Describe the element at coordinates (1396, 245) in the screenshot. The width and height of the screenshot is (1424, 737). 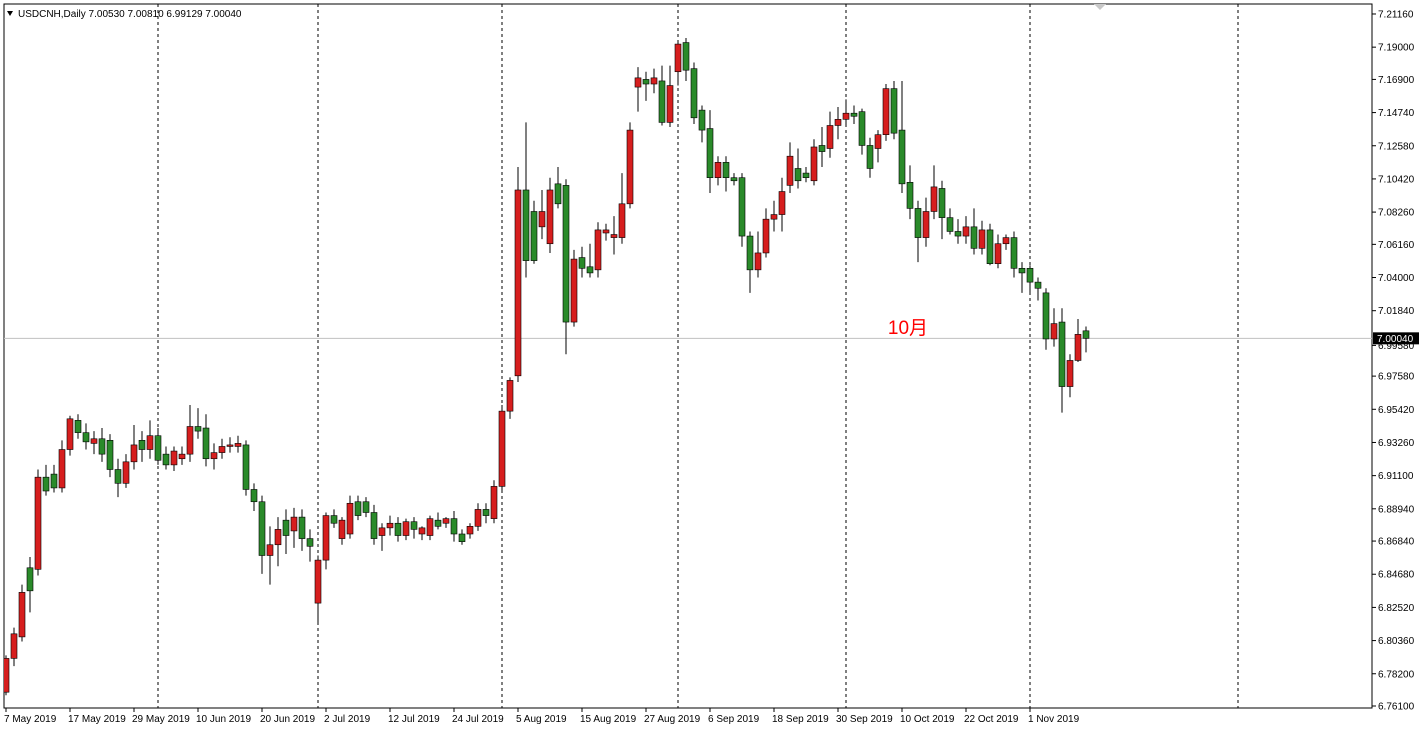
I see `y-tick-label: 7.06160` at that location.